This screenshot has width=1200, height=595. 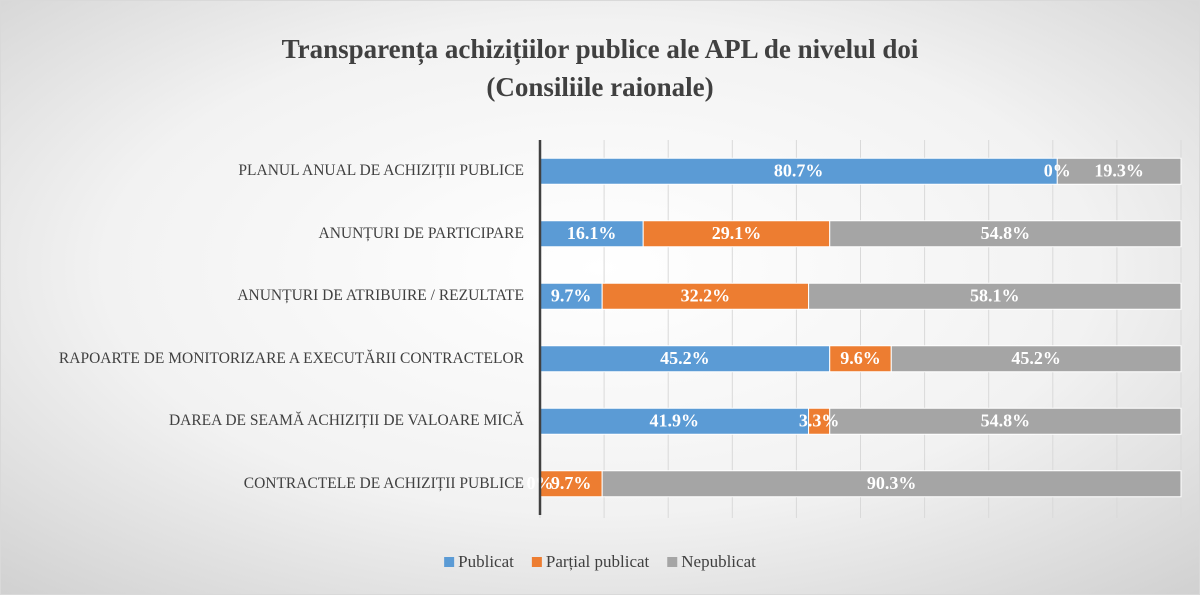 I want to click on data-label: 90.3%, so click(x=892, y=483).